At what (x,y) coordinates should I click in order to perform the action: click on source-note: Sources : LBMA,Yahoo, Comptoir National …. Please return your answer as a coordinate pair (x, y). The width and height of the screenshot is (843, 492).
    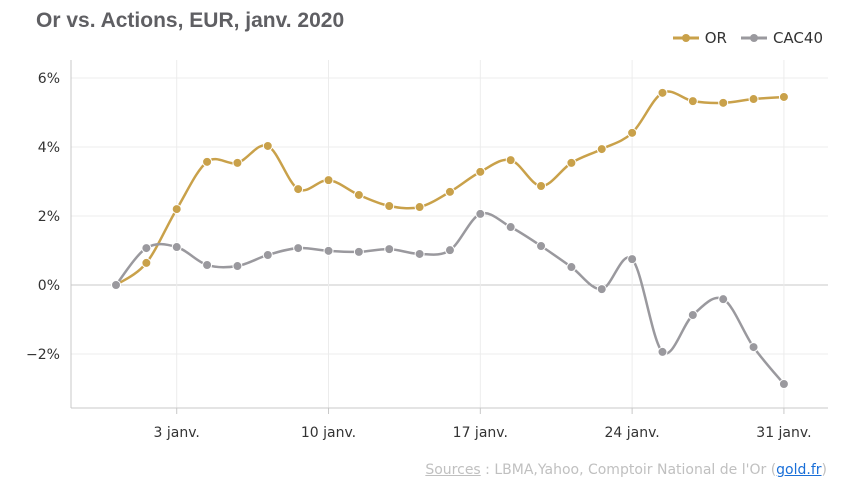
    Looking at the image, I should click on (626, 470).